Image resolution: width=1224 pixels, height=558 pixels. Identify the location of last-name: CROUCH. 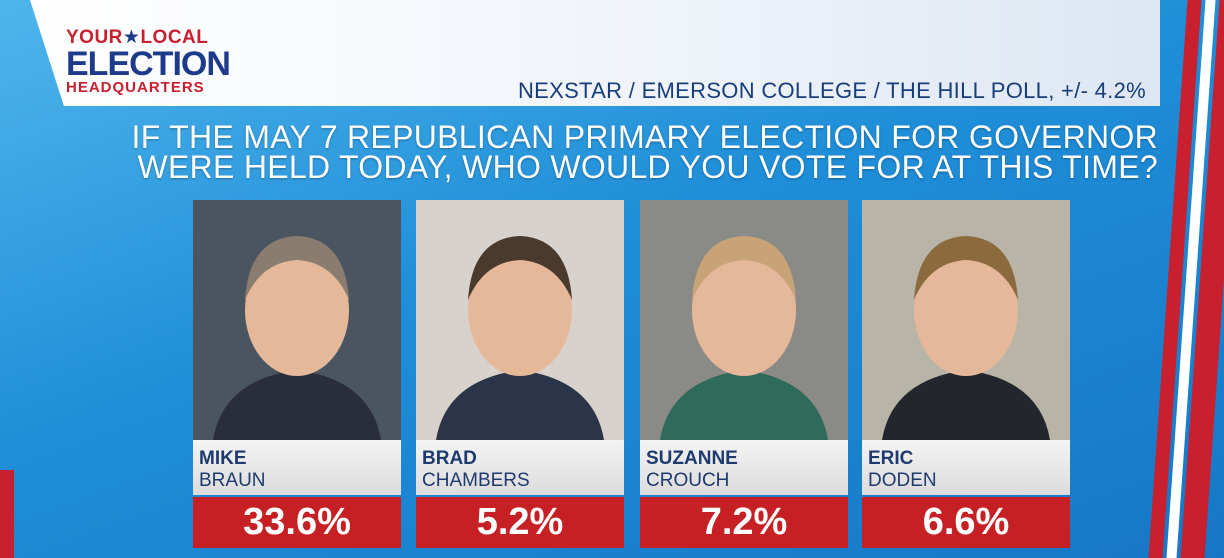
(688, 480).